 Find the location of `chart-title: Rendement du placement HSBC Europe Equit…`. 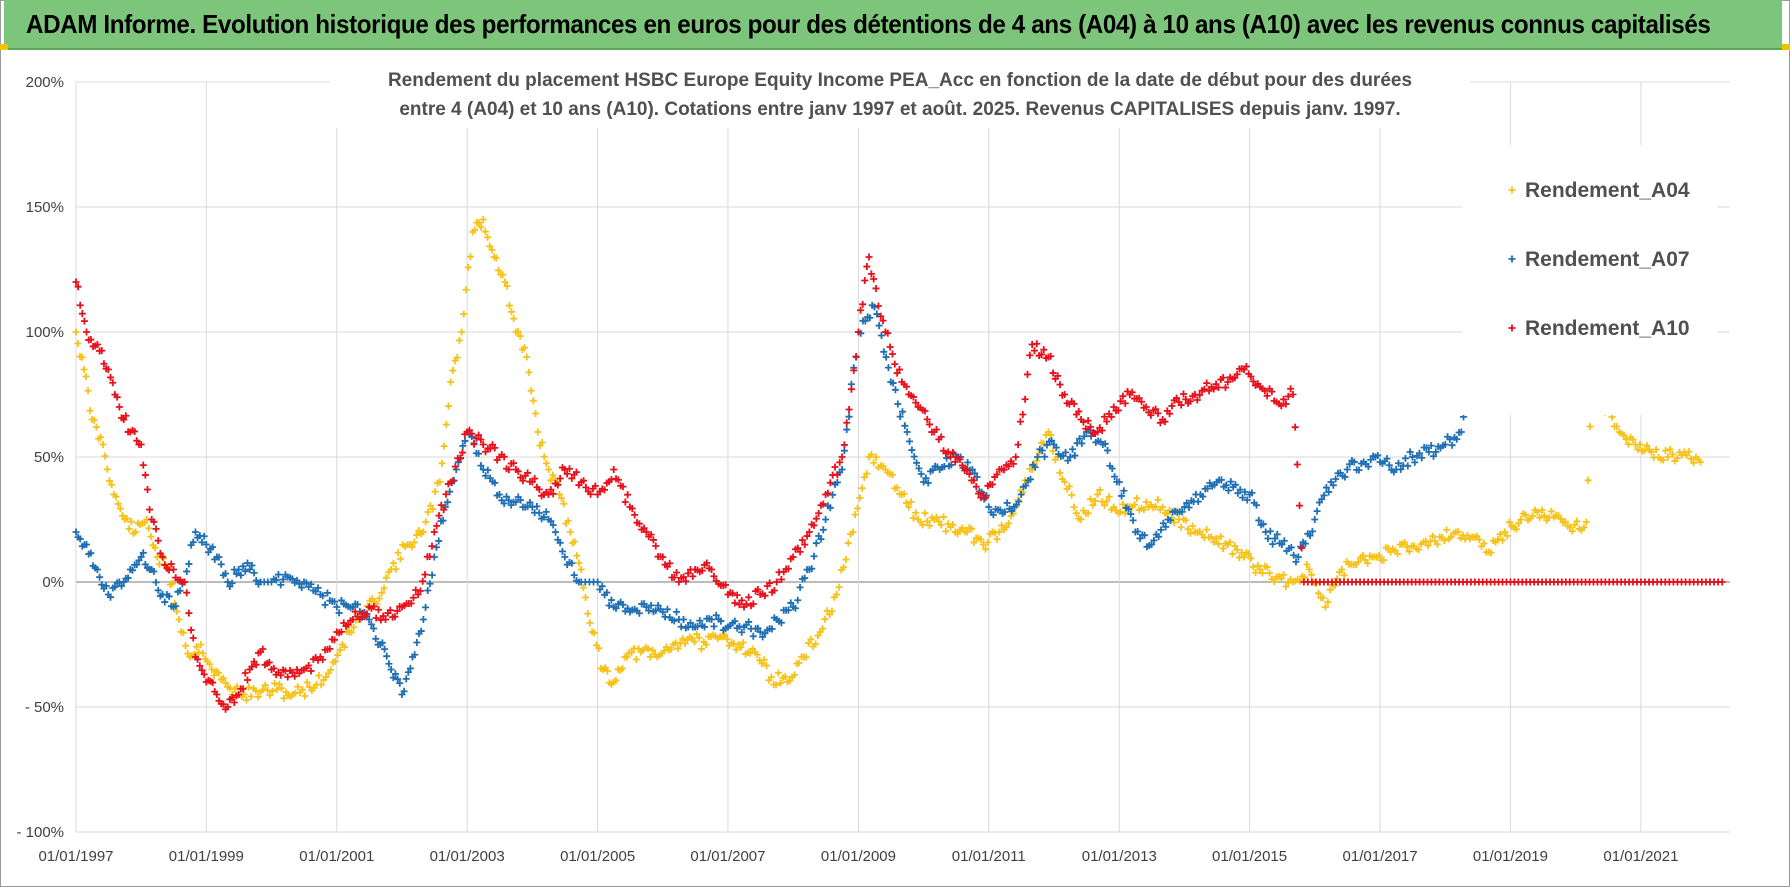

chart-title: Rendement du placement HSBC Europe Equit… is located at coordinates (900, 95).